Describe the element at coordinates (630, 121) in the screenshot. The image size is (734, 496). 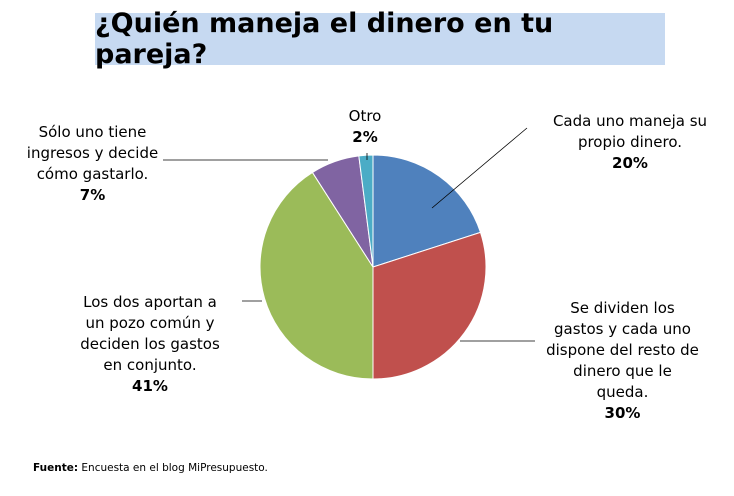
I see `label-slice-0-text: Cada uno maneja su` at that location.